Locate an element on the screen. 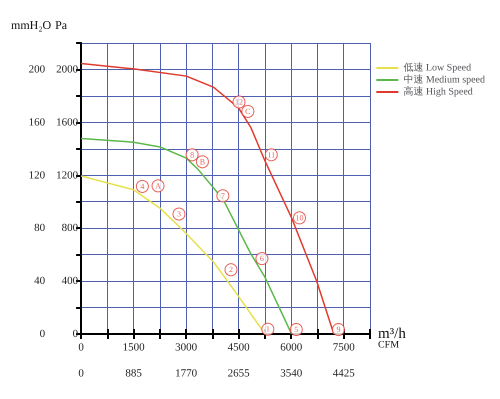 The height and width of the screenshot is (399, 500). y2-tick-label: 800 is located at coordinates (70, 228).